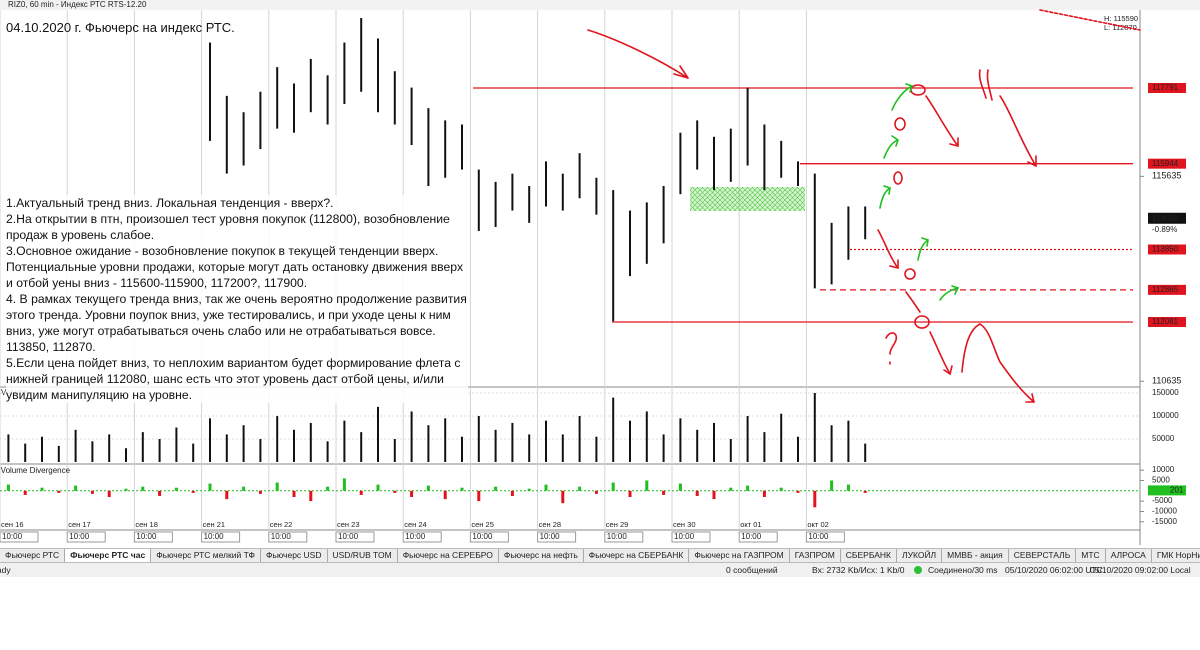 This screenshot has width=1200, height=650. What do you see at coordinates (448, 556) in the screenshot?
I see `tab: Фьючерс на СЕРЕБРО` at bounding box center [448, 556].